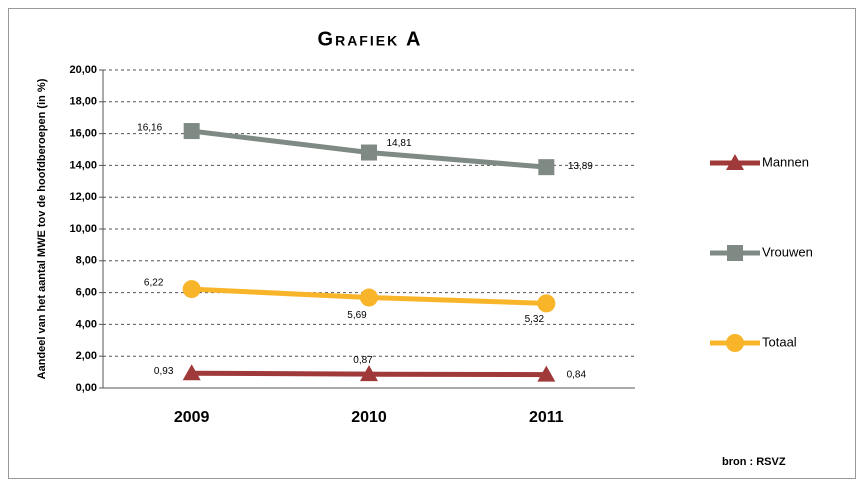  I want to click on data-label: 0,84, so click(577, 374).